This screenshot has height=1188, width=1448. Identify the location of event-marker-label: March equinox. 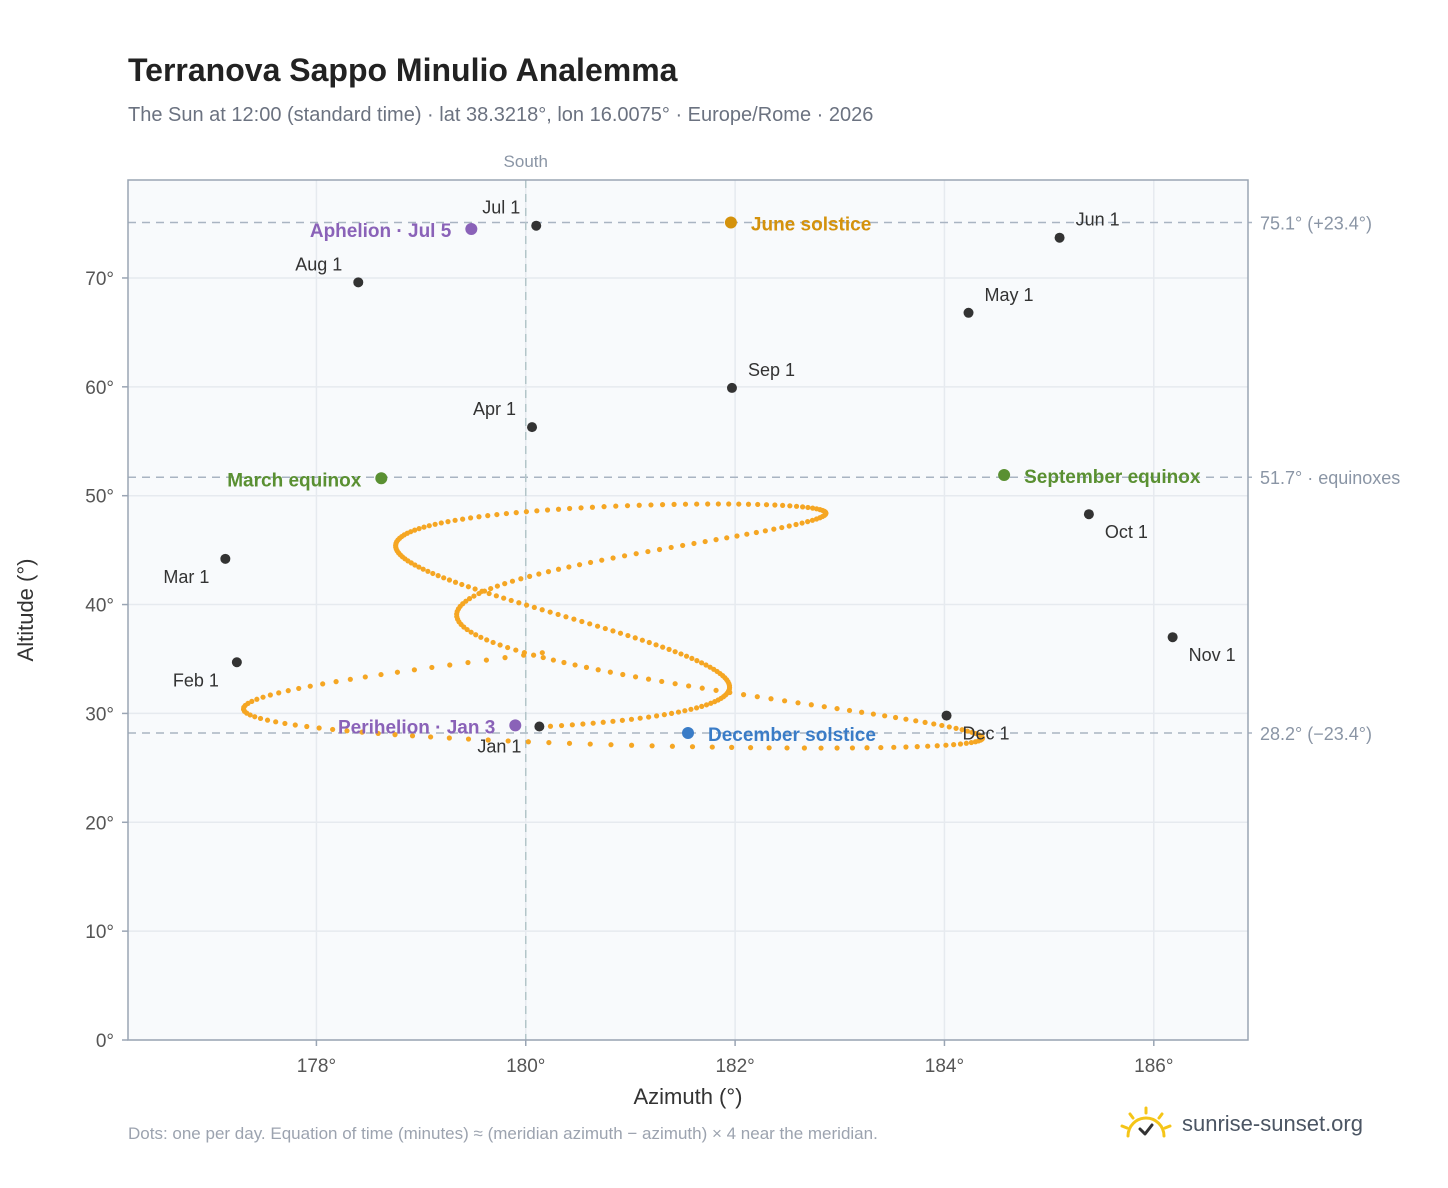
(294, 480).